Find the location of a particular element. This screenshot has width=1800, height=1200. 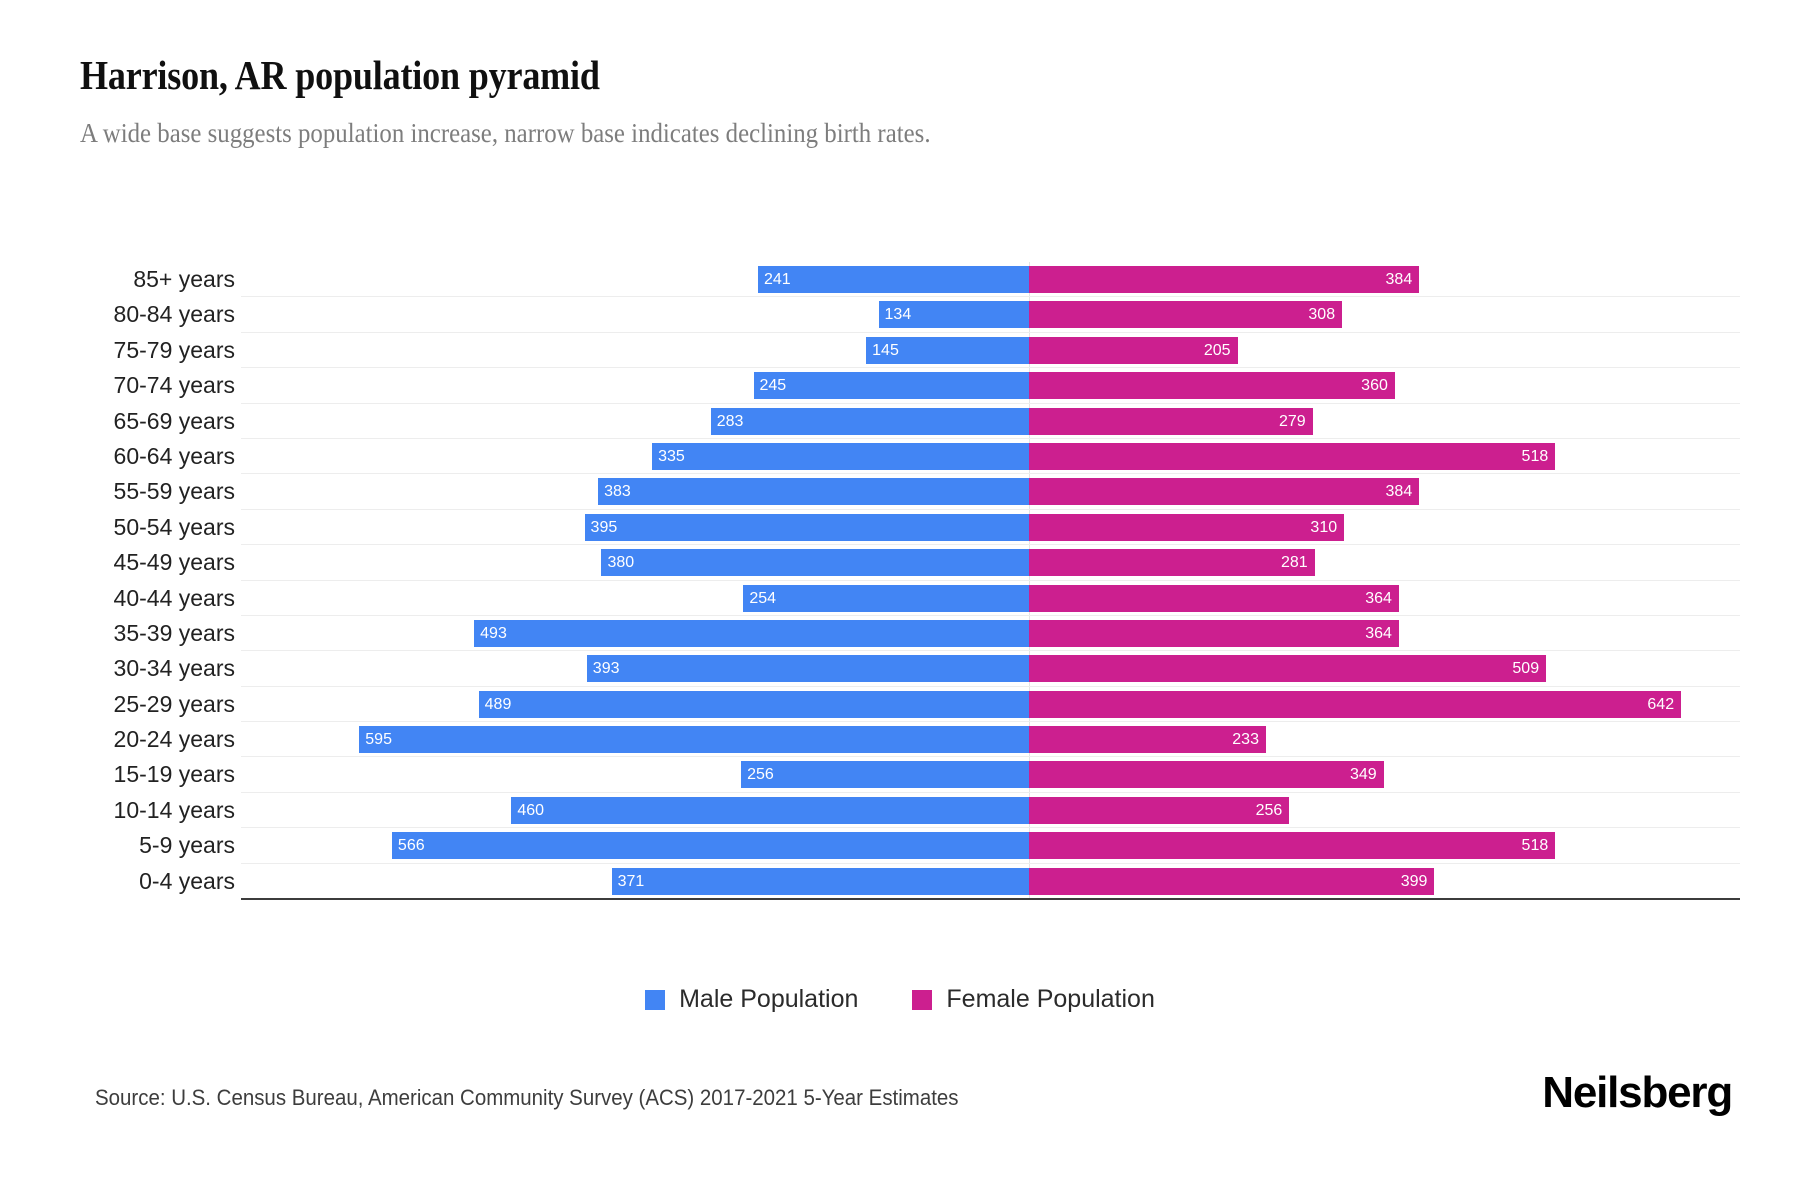

bar-track: 371 399 is located at coordinates (990, 881).